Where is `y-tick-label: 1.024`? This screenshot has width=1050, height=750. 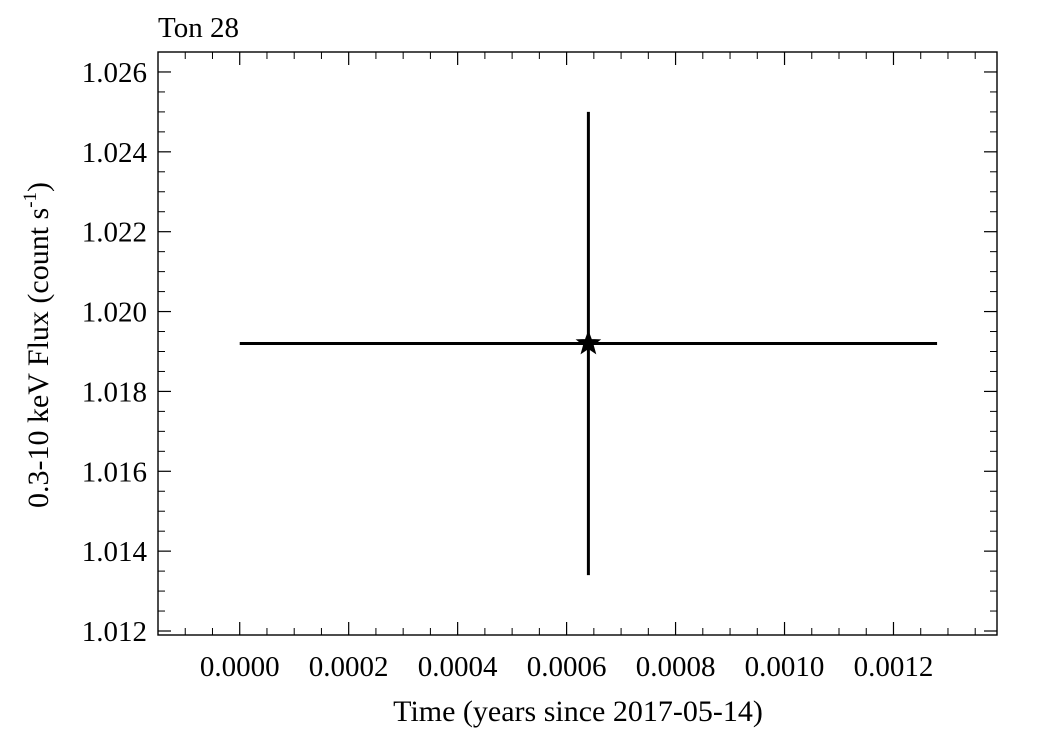
y-tick-label: 1.024 is located at coordinates (115, 153).